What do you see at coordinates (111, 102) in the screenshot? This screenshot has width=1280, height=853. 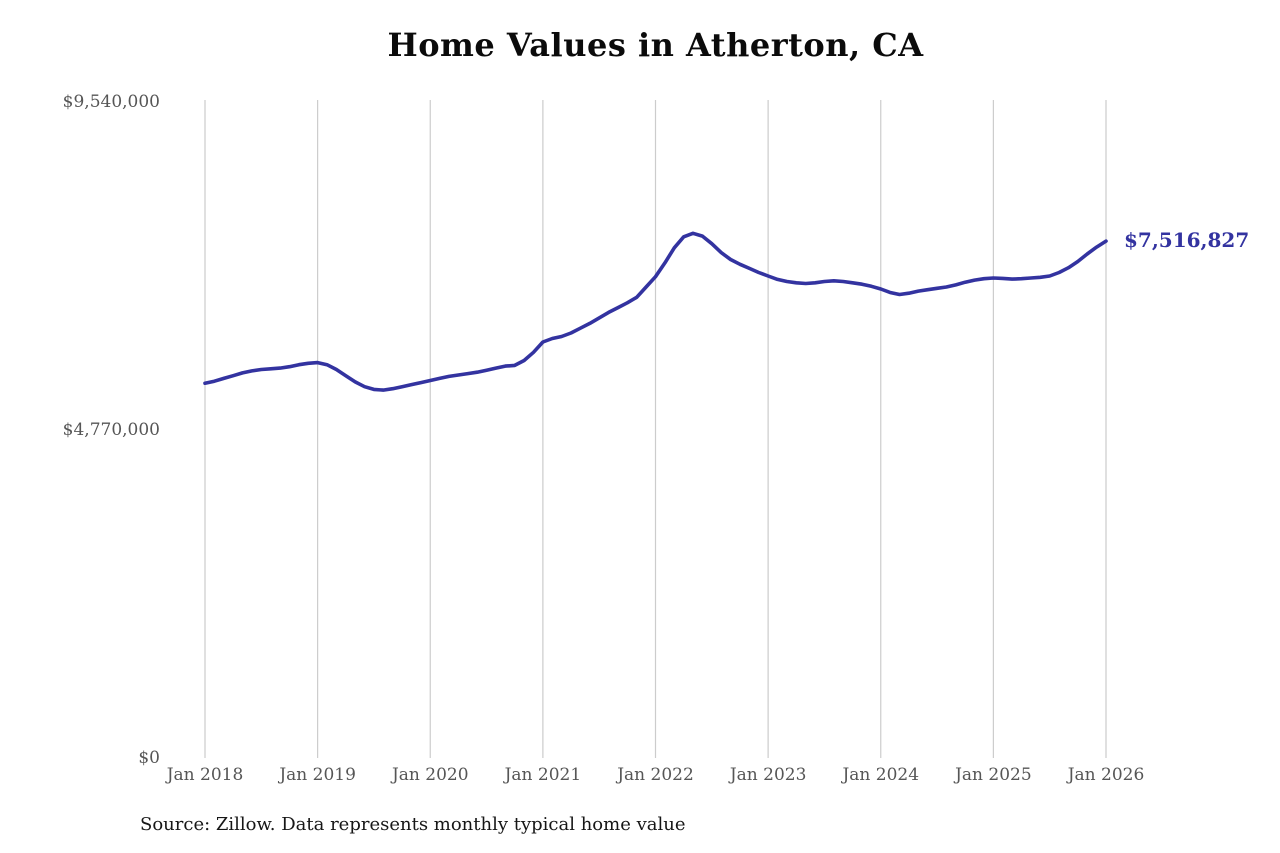 I see `y-axis-tick: $9,540,000` at bounding box center [111, 102].